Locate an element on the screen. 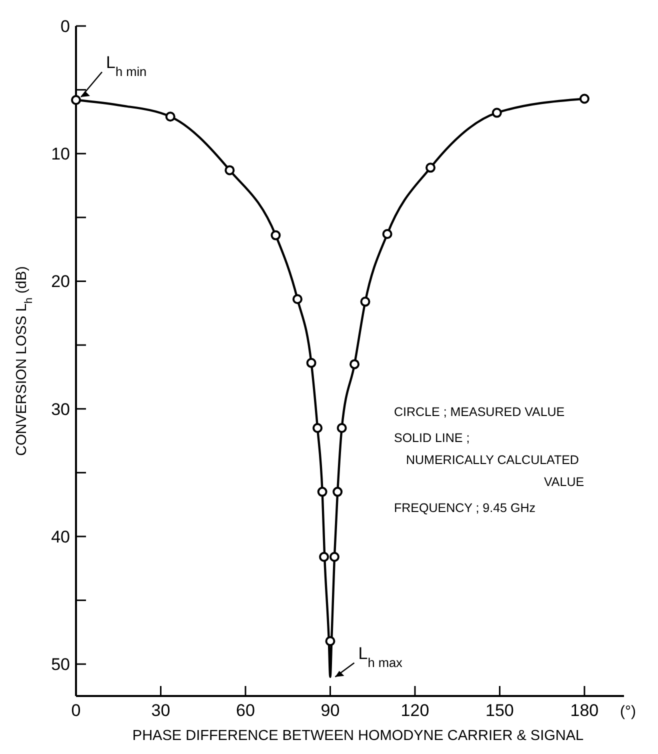 The width and height of the screenshot is (658, 754). y-tick-label: 50 is located at coordinates (60, 664).